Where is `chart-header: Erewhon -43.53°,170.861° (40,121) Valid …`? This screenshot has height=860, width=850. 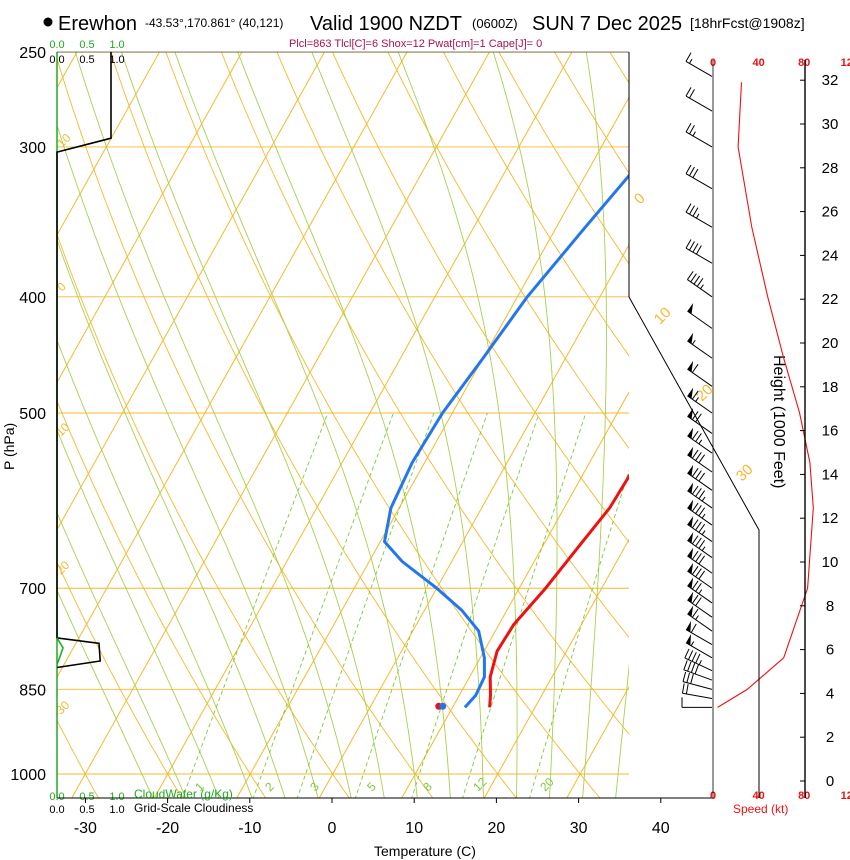
chart-header: Erewhon -43.53°,170.861° (40,121) Valid … is located at coordinates (424, 31).